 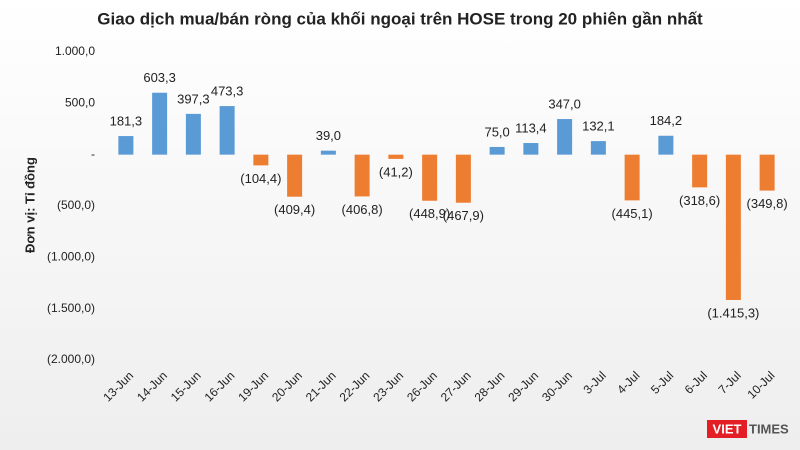 I want to click on y-tick-label: (500,0), so click(x=76, y=205).